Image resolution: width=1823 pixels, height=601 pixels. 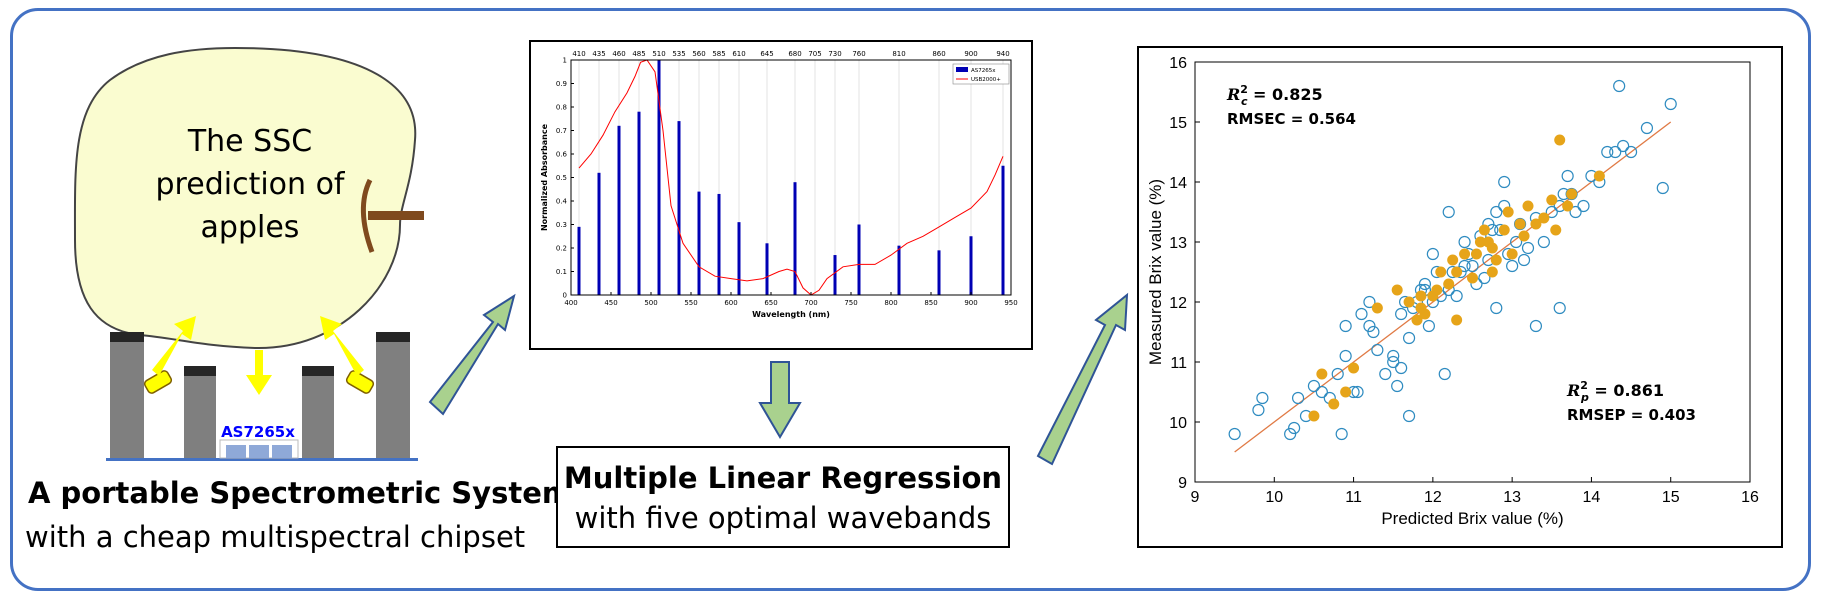 What do you see at coordinates (858, 54) in the screenshot?
I see `spectrum-top-tick-label: 760` at bounding box center [858, 54].